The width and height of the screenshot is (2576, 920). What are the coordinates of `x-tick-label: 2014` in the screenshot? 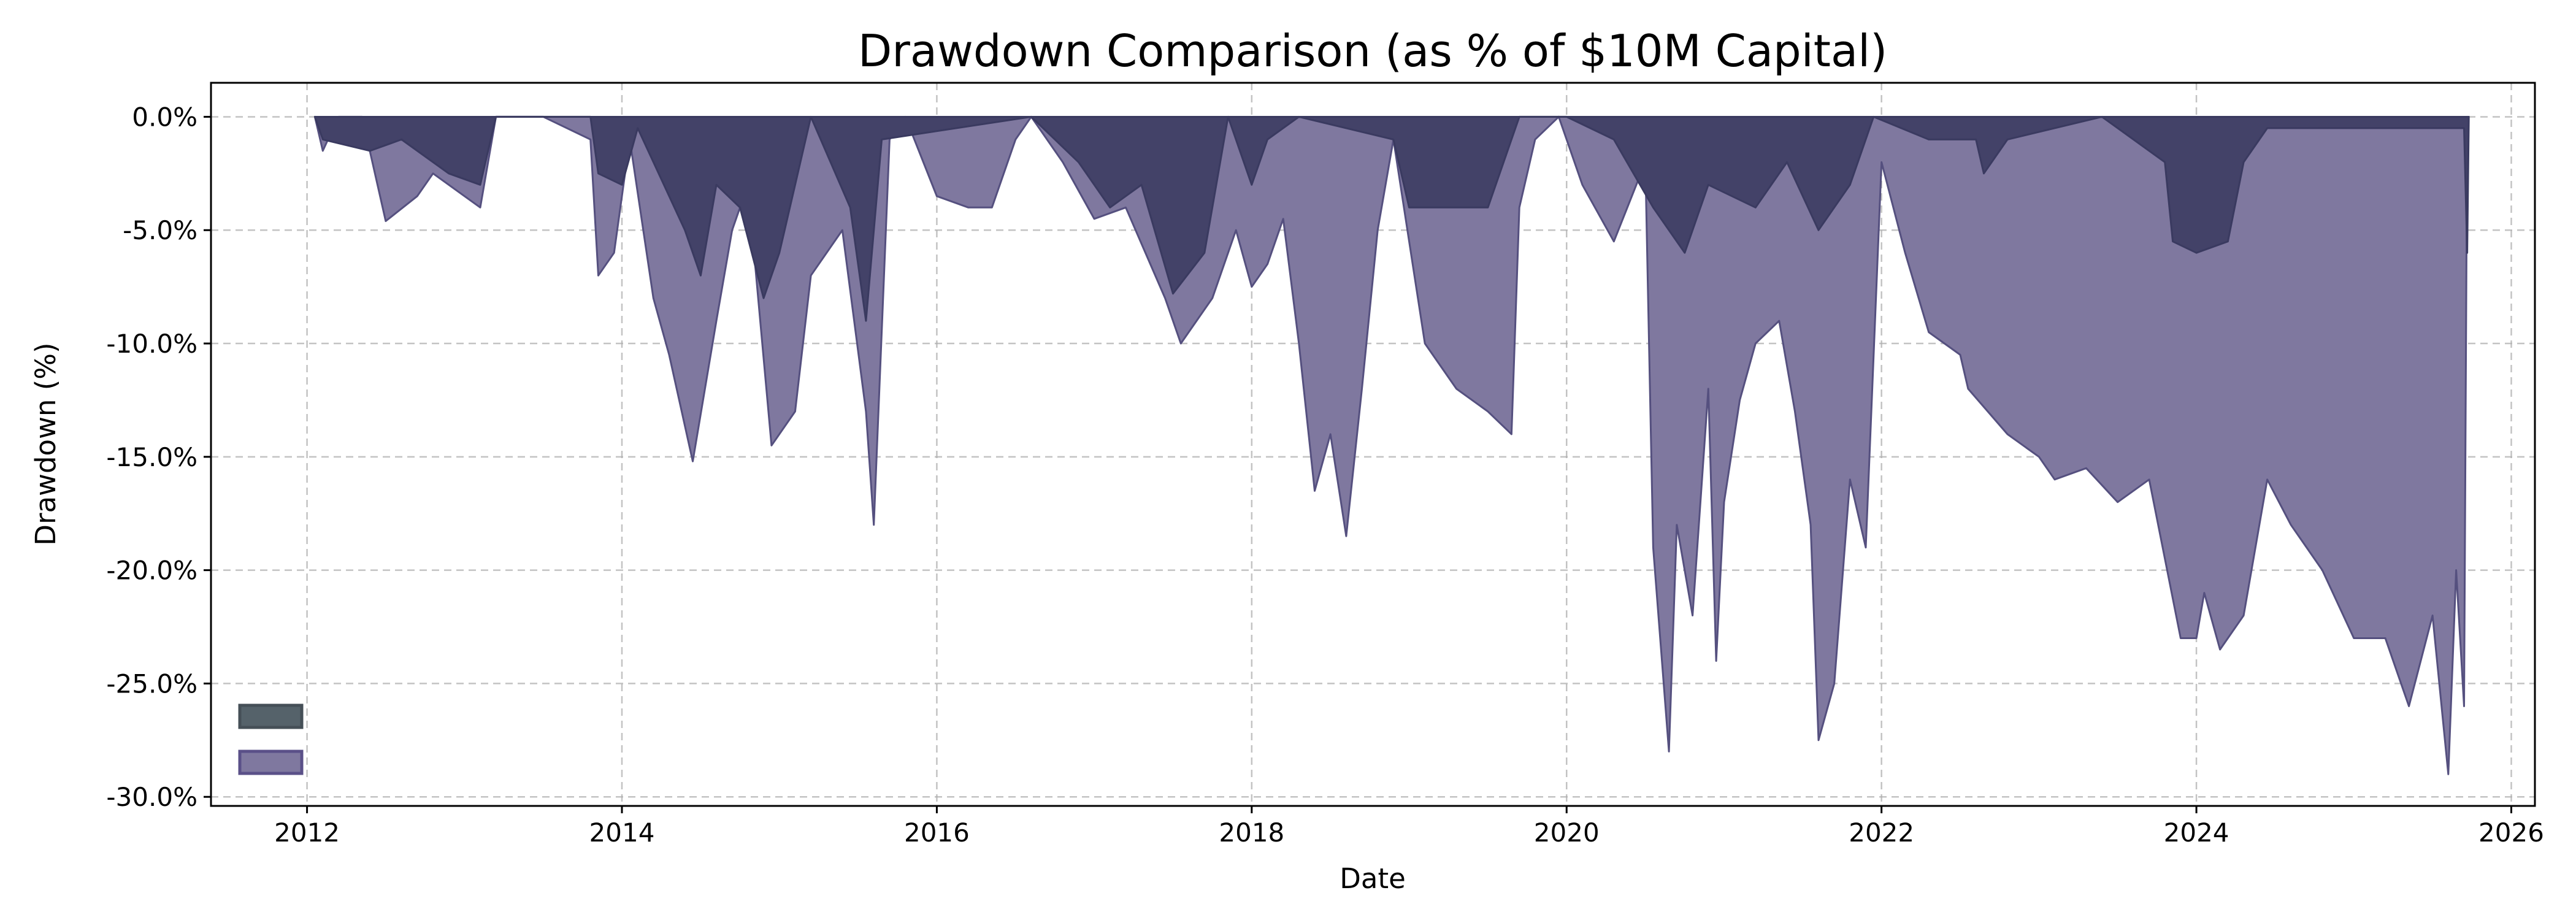 It's located at (622, 833).